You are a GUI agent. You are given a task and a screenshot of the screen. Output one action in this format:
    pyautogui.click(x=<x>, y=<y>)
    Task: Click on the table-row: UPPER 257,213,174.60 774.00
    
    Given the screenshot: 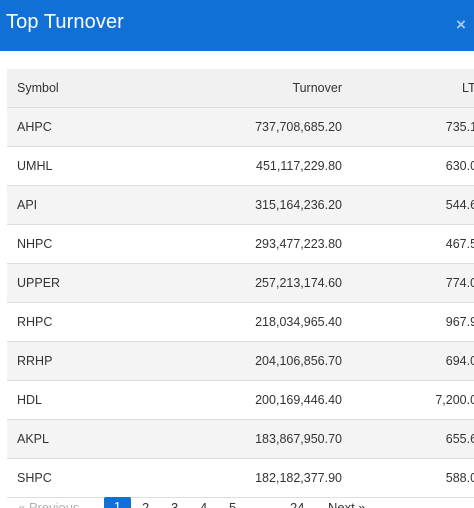 What is the action you would take?
    pyautogui.click(x=240, y=283)
    